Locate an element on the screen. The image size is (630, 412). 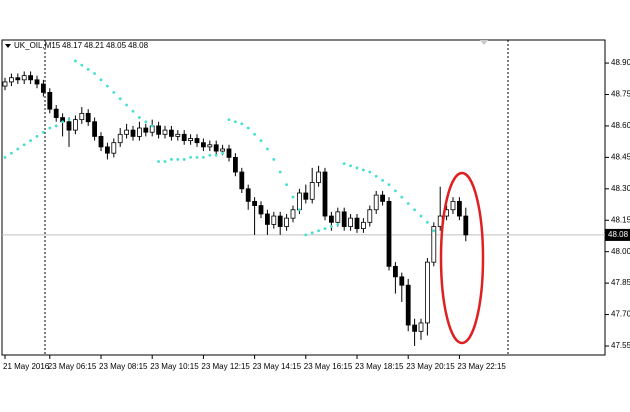
x-tick-label: 23 May 20:15 is located at coordinates (430, 366).